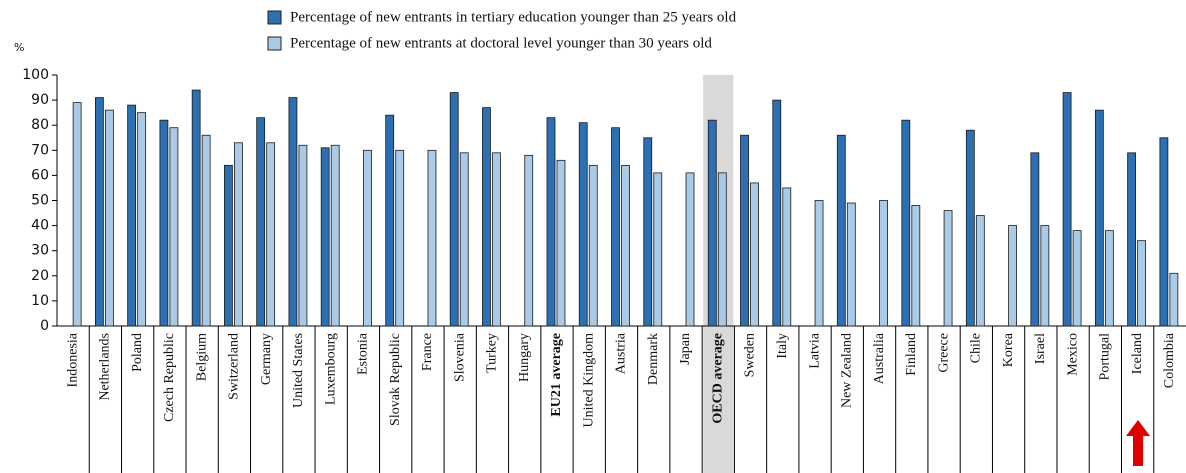 This screenshot has width=1186, height=473. What do you see at coordinates (363, 353) in the screenshot?
I see `x-tick-label: Estonia` at bounding box center [363, 353].